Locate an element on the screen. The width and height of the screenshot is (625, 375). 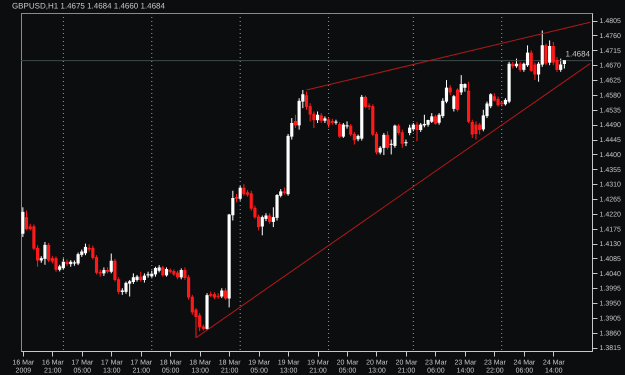
chart-title: GBPUSD,H1 1.4675 1.4684 1.4660 1.4684 is located at coordinates (89, 6).